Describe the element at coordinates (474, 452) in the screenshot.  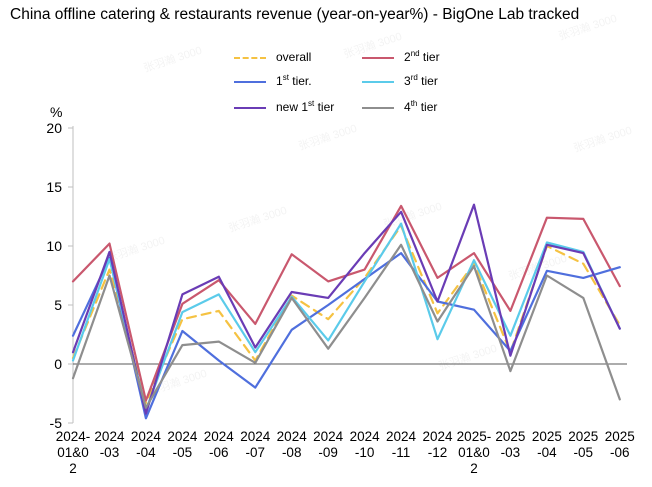
I see `x-tick-label: 2025-01&0 2` at that location.